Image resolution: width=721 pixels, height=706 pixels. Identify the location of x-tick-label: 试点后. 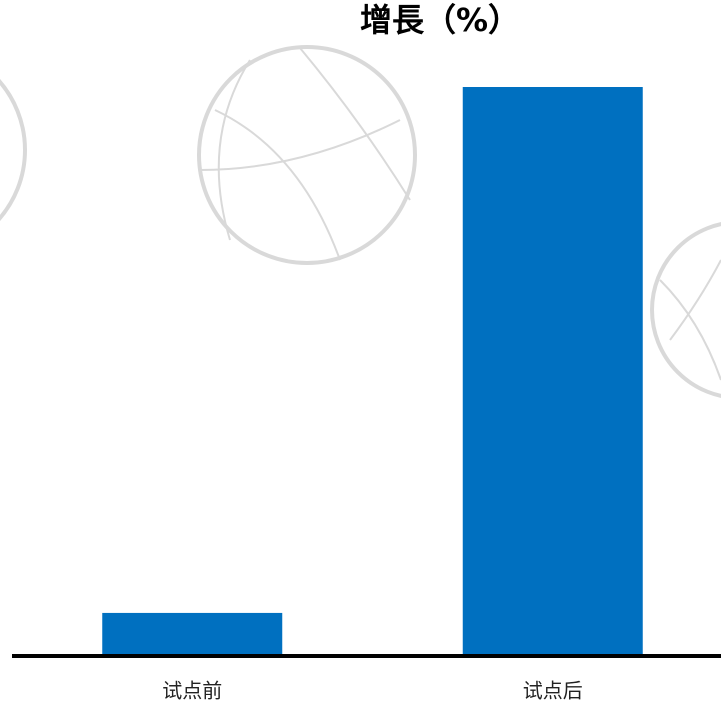
(553, 691).